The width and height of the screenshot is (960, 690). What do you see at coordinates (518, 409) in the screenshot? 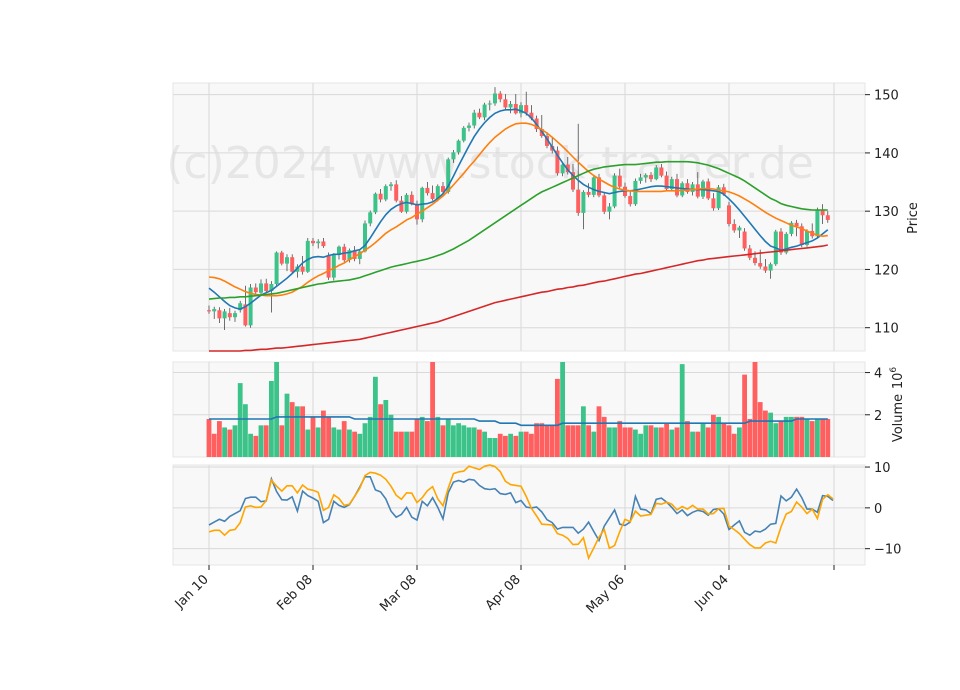
I see `volume-bars` at bounding box center [518, 409].